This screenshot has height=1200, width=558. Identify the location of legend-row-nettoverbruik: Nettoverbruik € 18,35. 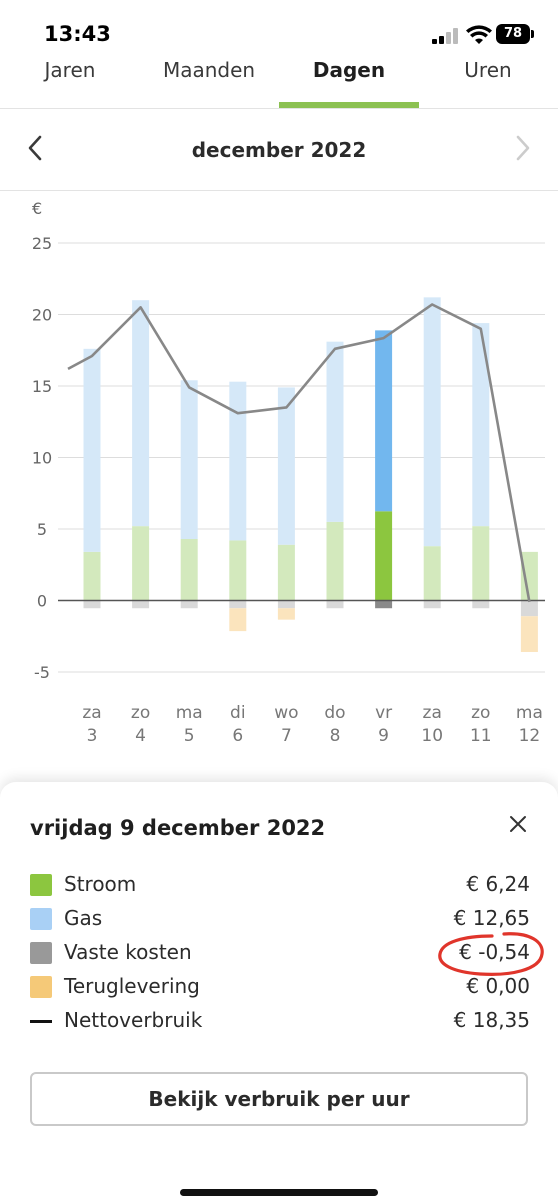
(280, 1021).